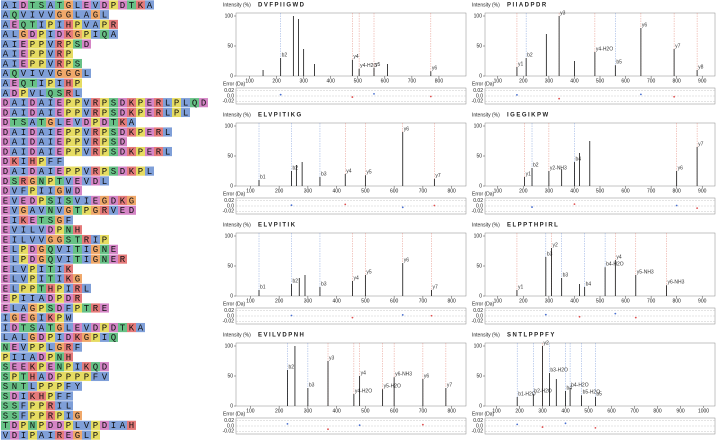  Describe the element at coordinates (66, 260) in the screenshot. I see `peptide: ELPDGQVITIGNER` at that location.